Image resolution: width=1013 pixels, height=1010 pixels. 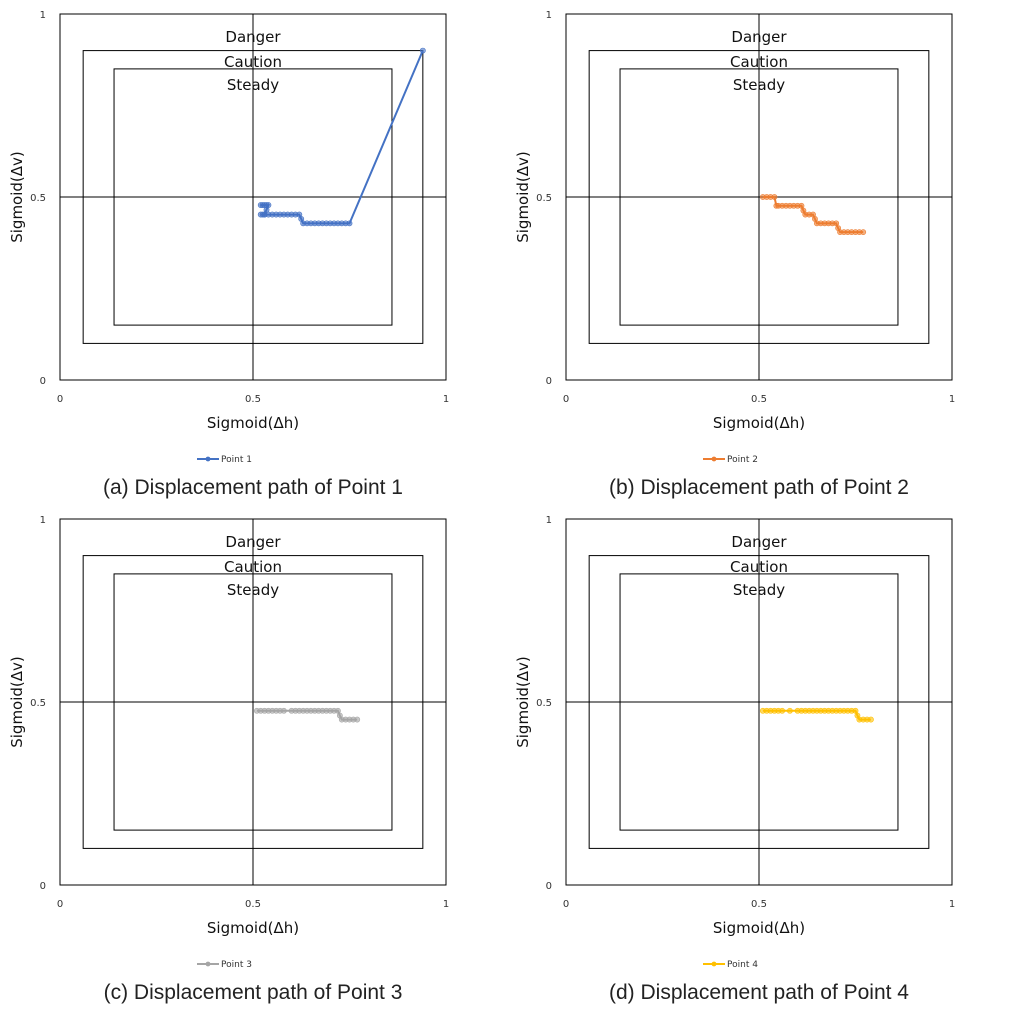 I want to click on legend-label: Point 4, so click(x=742, y=965).